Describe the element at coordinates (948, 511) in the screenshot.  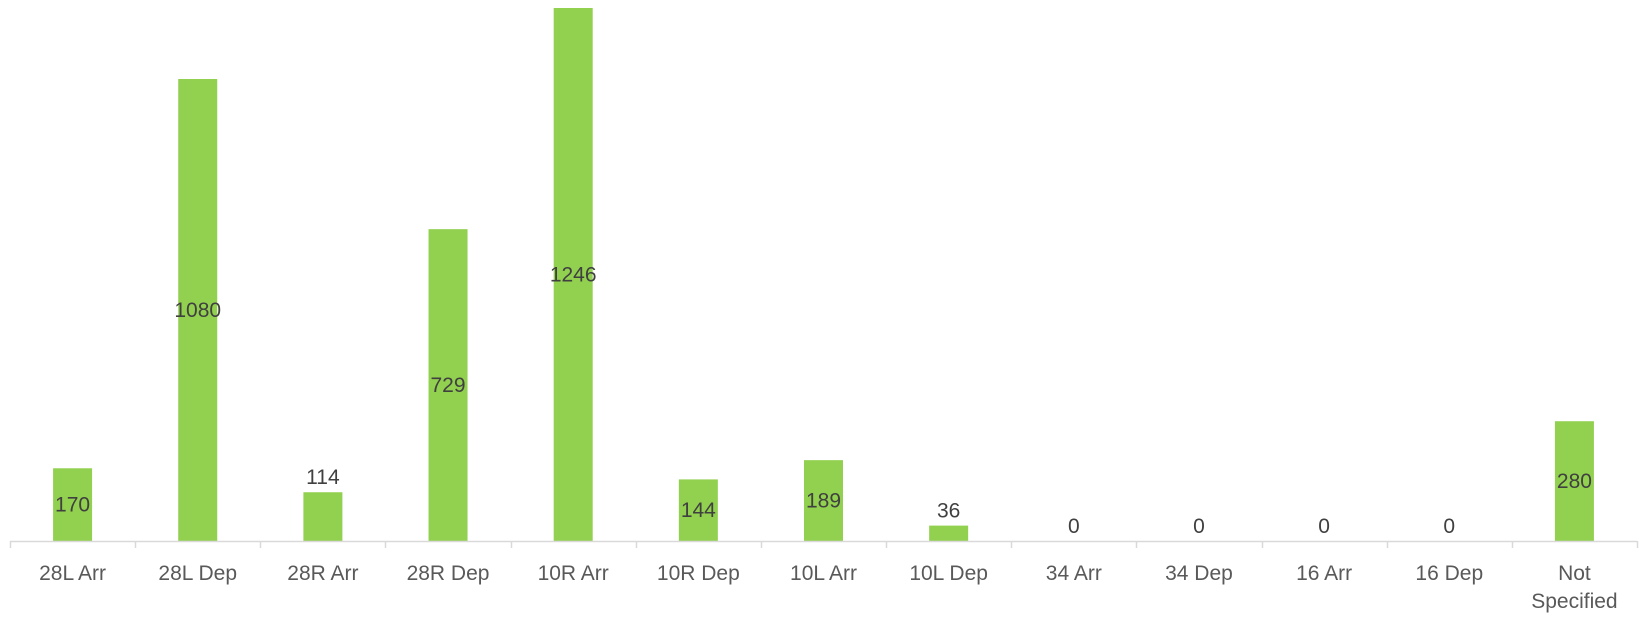
I see `data-label: 36` at that location.